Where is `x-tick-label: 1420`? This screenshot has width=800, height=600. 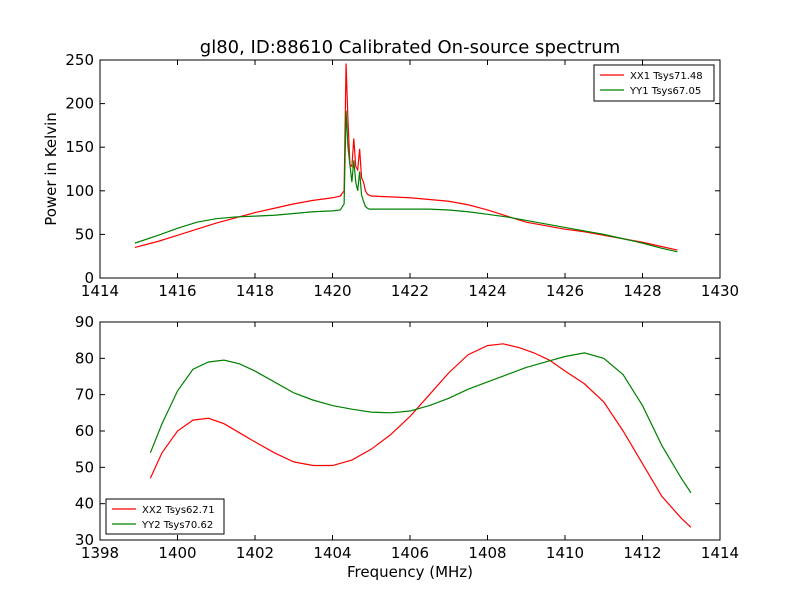 x-tick-label: 1420 is located at coordinates (332, 291).